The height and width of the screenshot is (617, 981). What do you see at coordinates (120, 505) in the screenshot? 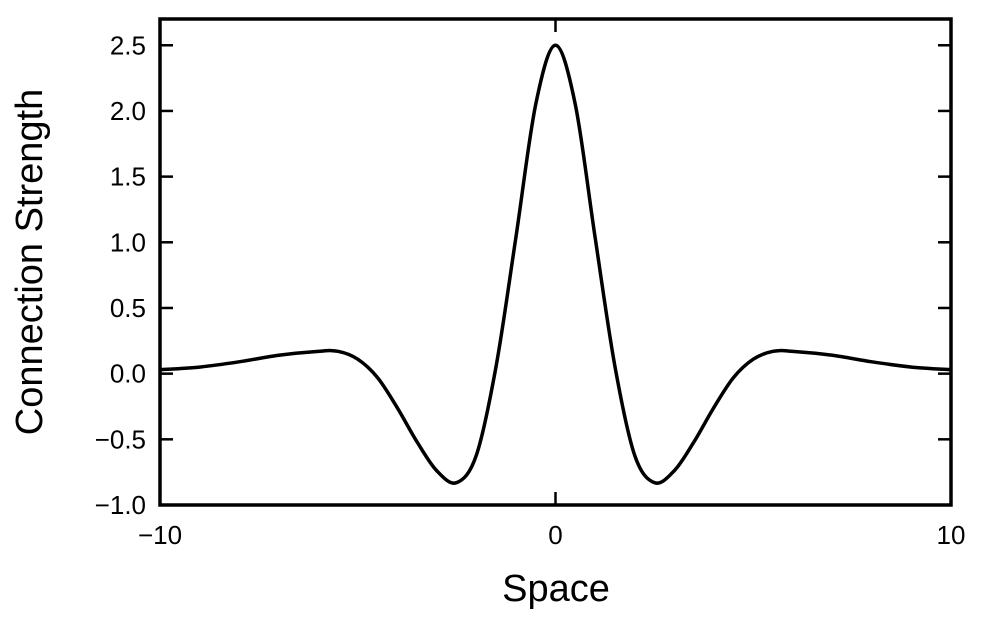
I see `y-tick-label: −1.0` at bounding box center [120, 505].